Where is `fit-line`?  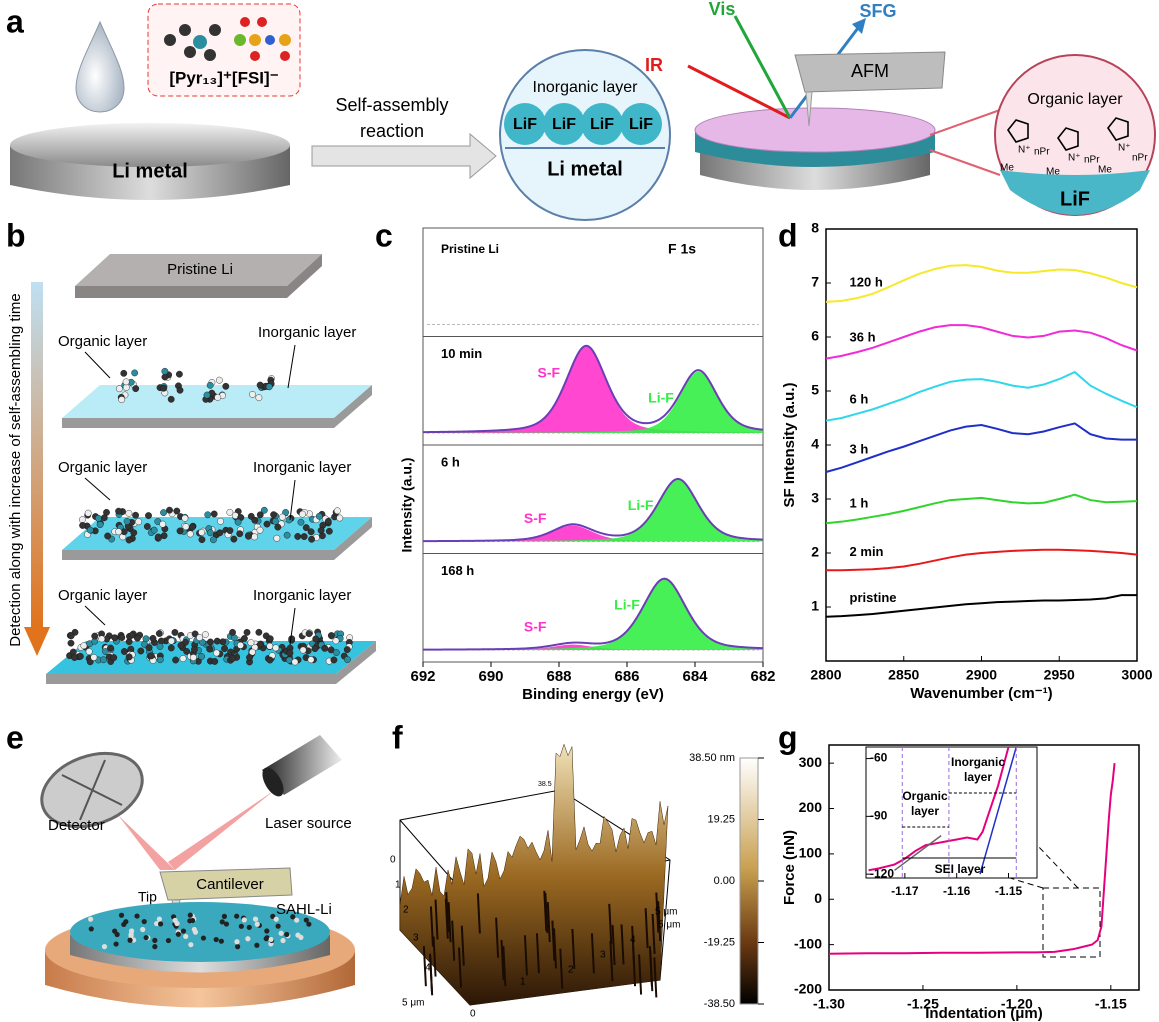
fit-line is located at coordinates (998, 810).